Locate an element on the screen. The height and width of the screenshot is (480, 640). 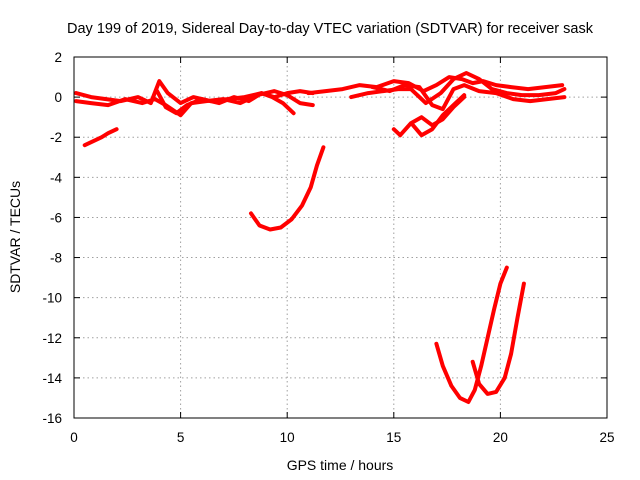
y-tick-label: 2 is located at coordinates (58, 57).